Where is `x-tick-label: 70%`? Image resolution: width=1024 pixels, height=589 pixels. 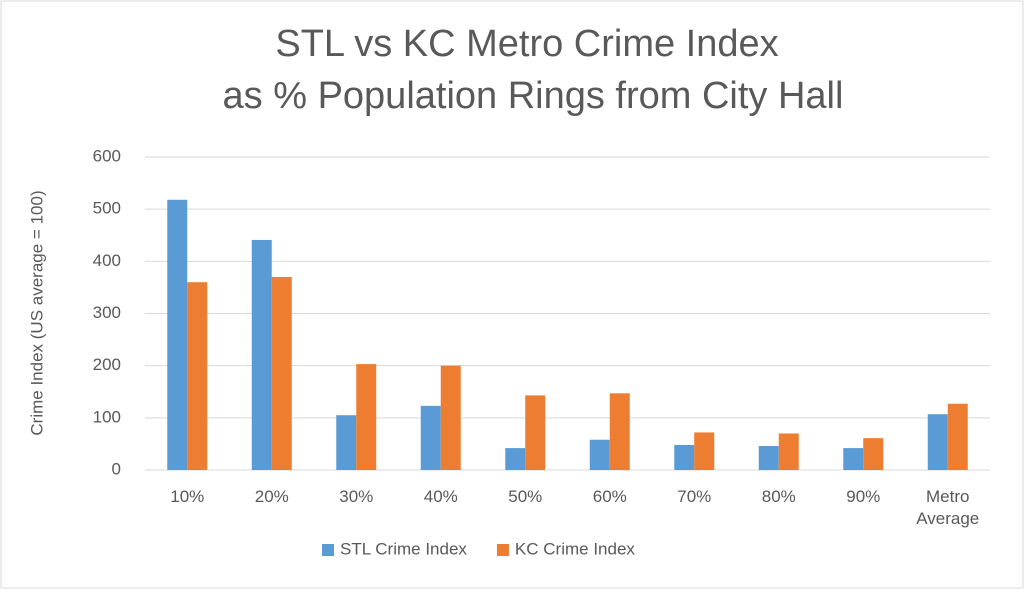
x-tick-label: 70% is located at coordinates (694, 496).